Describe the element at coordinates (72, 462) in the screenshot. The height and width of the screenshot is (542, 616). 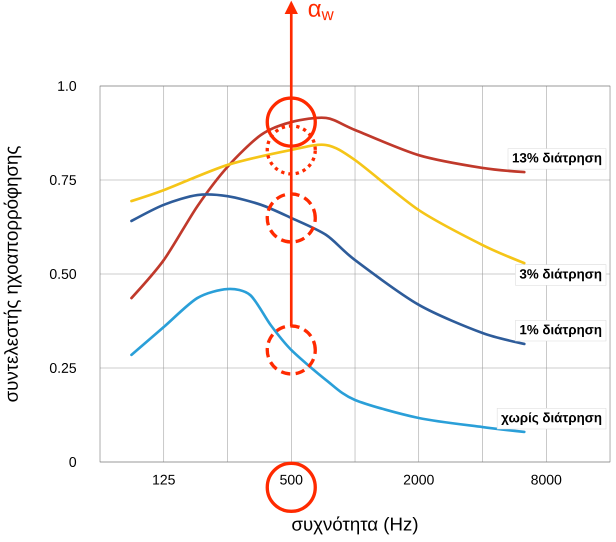
I see `y-tick-label: 0` at that location.